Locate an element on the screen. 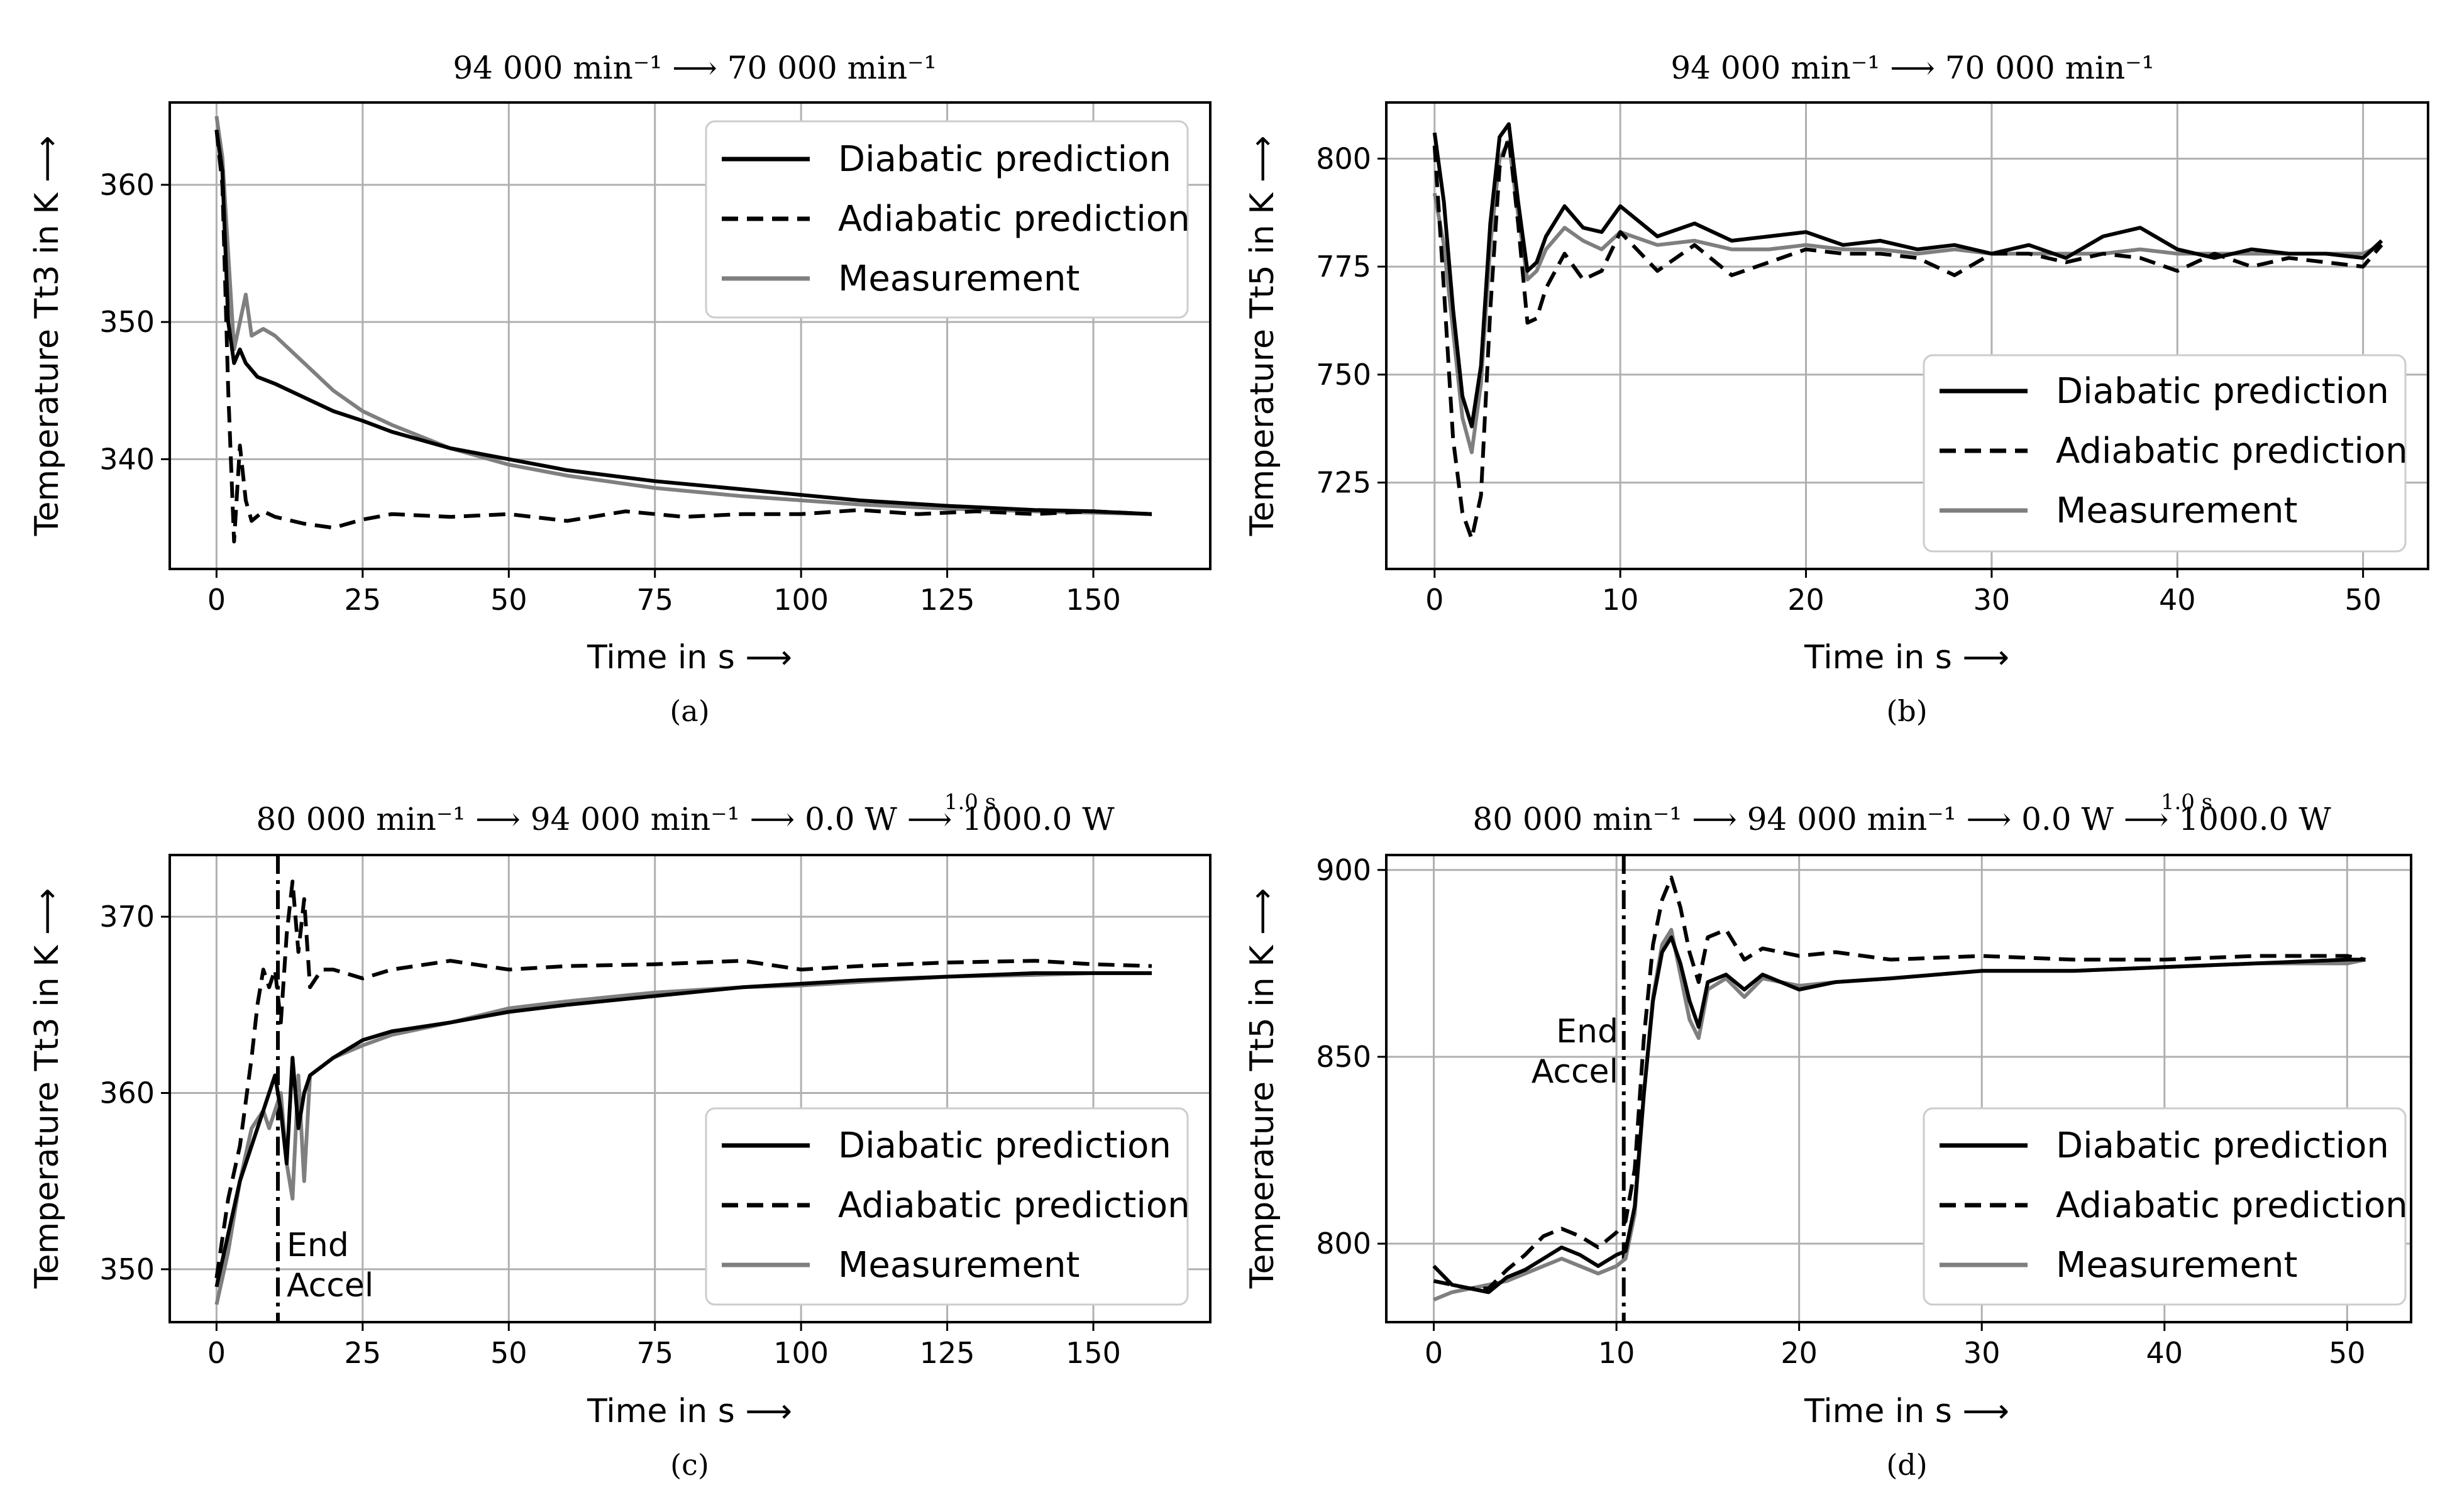  x-tick-label-b: 50 is located at coordinates (2363, 600).